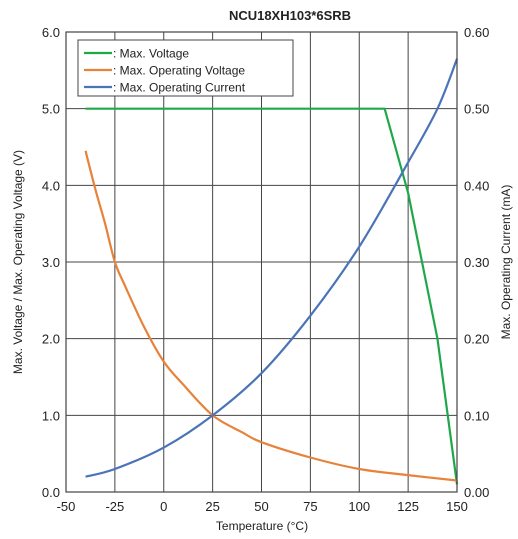  Describe the element at coordinates (457, 506) in the screenshot. I see `x-tick-label: 150` at that location.